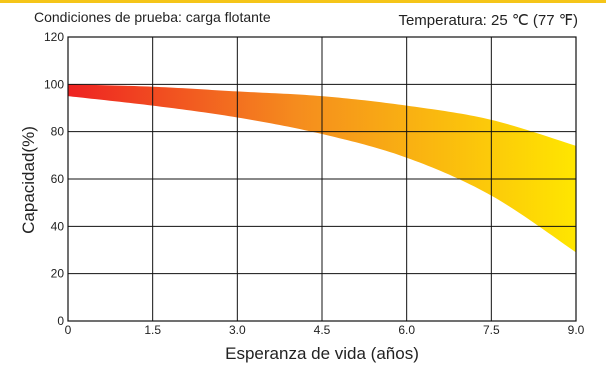  What do you see at coordinates (303, 1) in the screenshot?
I see `top-accent-bar` at bounding box center [303, 1].